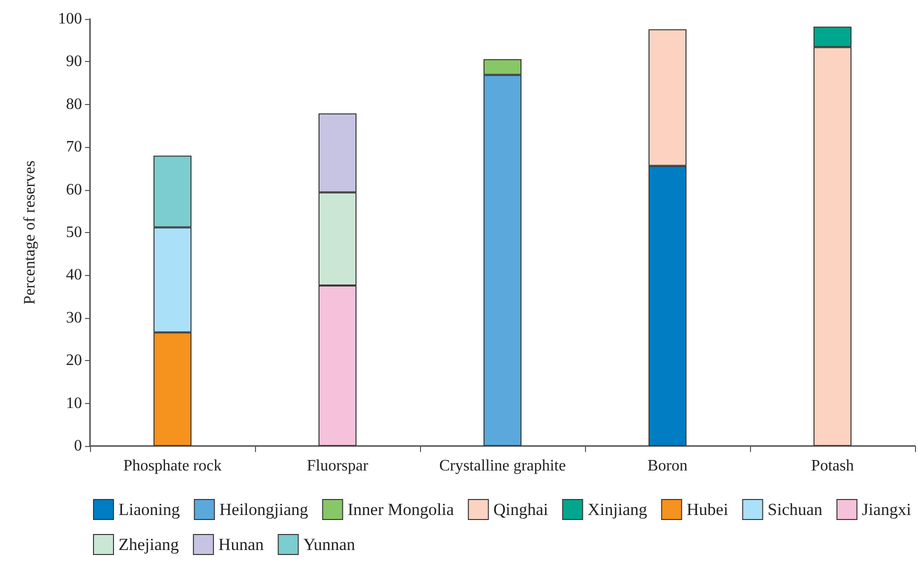 This screenshot has width=919, height=566. What do you see at coordinates (78, 446) in the screenshot?
I see `y-tick-label: 0` at bounding box center [78, 446].